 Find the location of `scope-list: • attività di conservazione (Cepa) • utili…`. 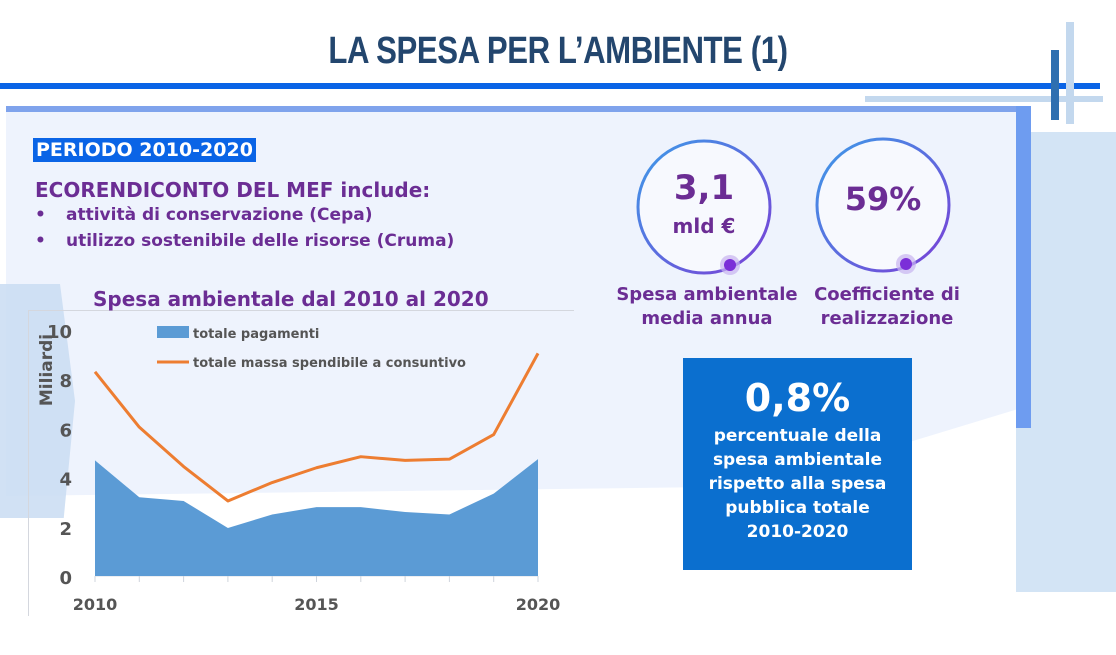

scope-list: • attività di conservazione (Cepa) • utili… is located at coordinates (244, 231).